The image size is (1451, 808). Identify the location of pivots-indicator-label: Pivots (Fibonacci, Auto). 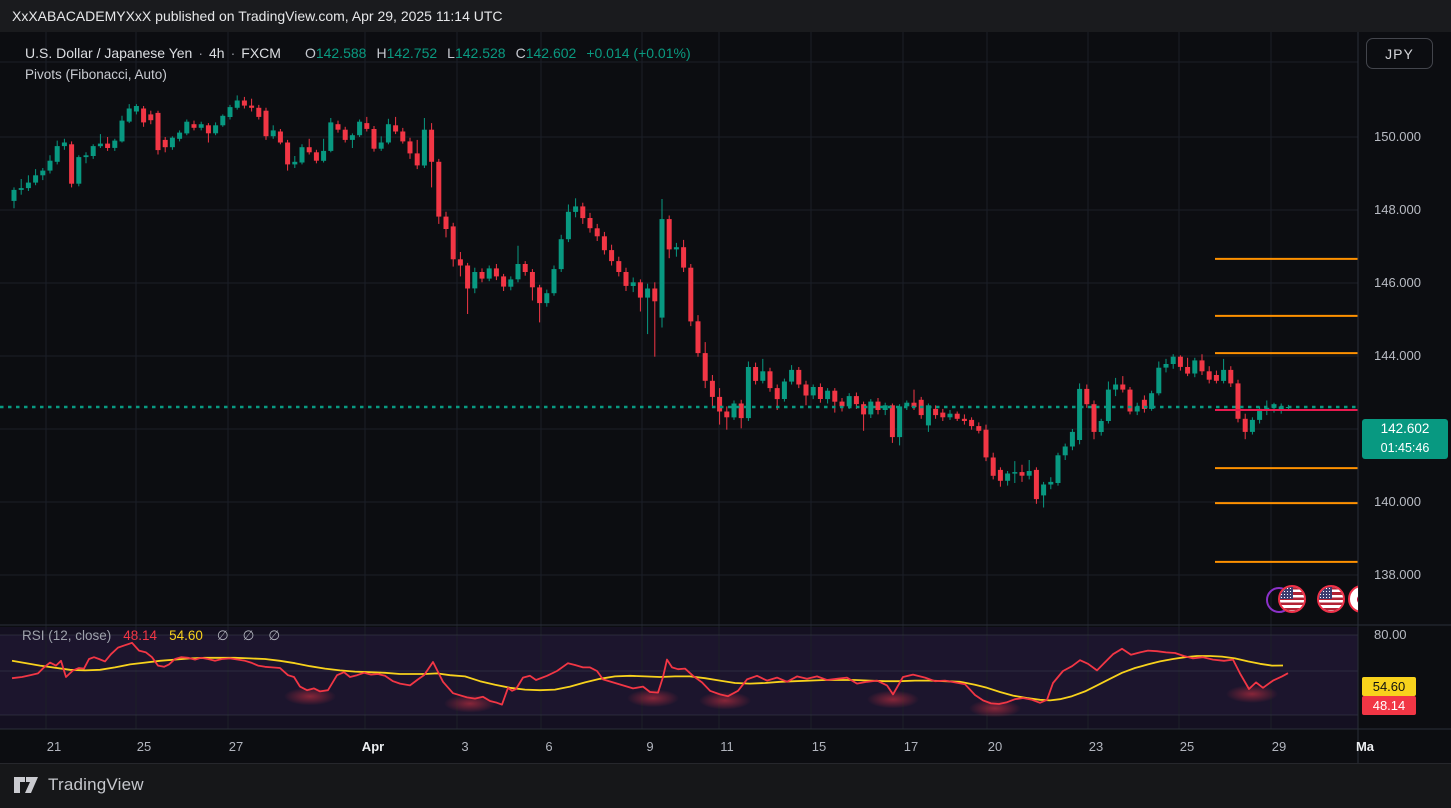
(96, 74).